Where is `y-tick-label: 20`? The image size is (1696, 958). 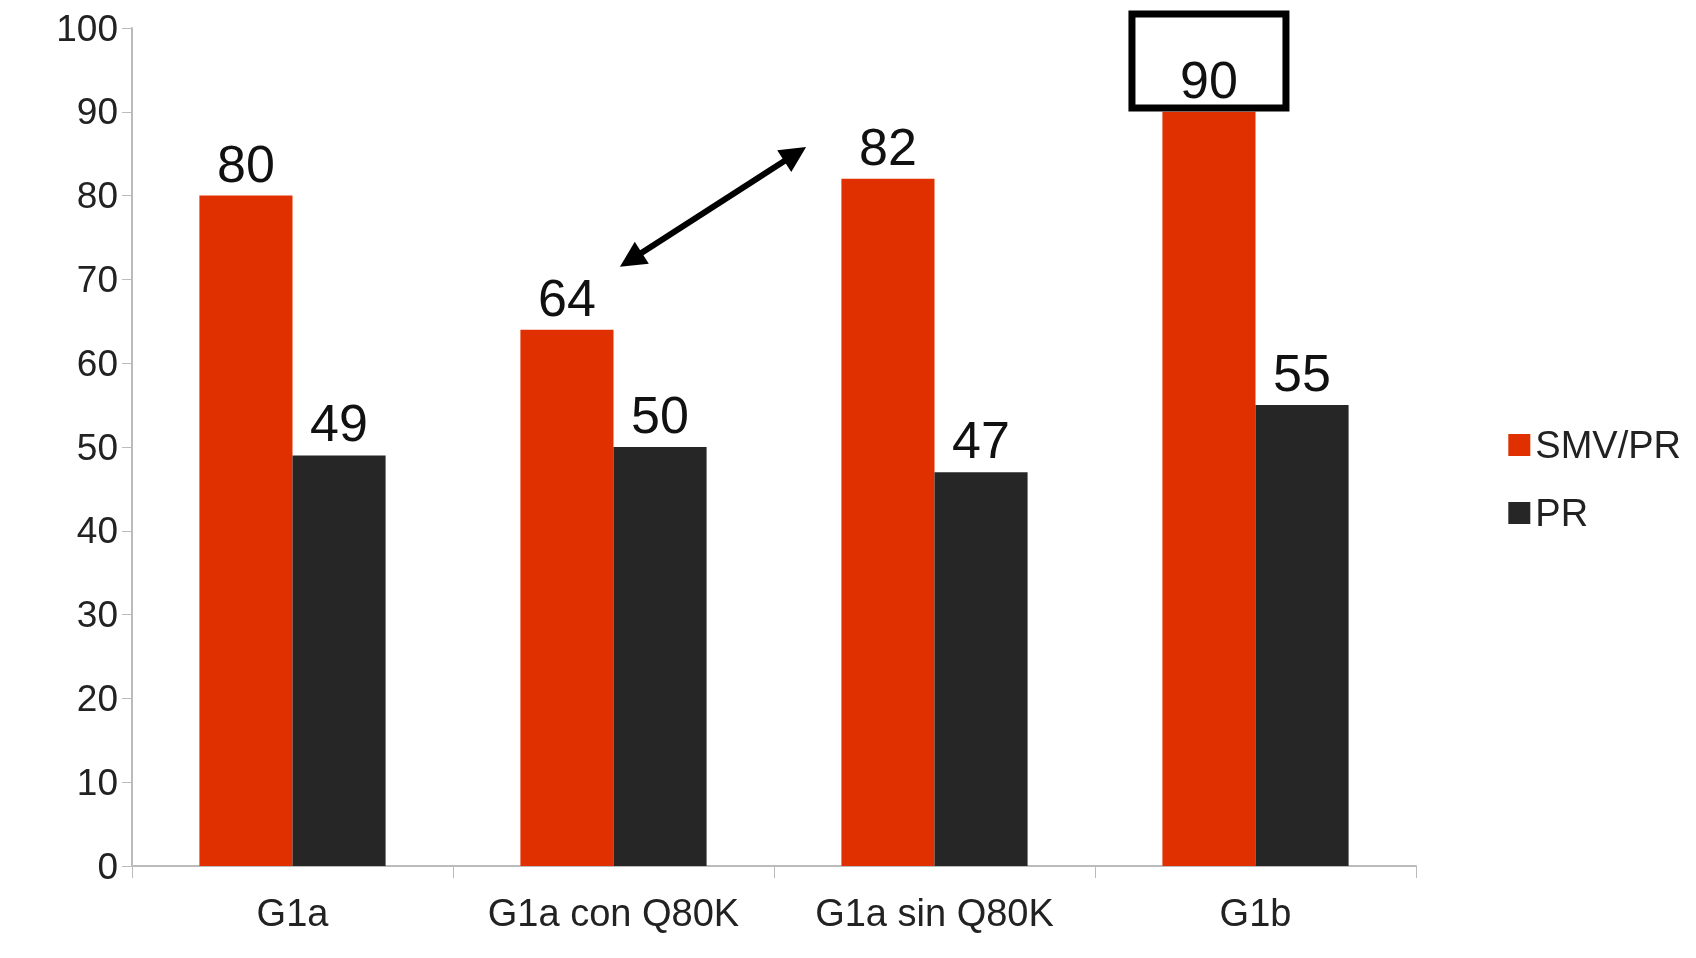
y-tick-label: 20 is located at coordinates (97, 698).